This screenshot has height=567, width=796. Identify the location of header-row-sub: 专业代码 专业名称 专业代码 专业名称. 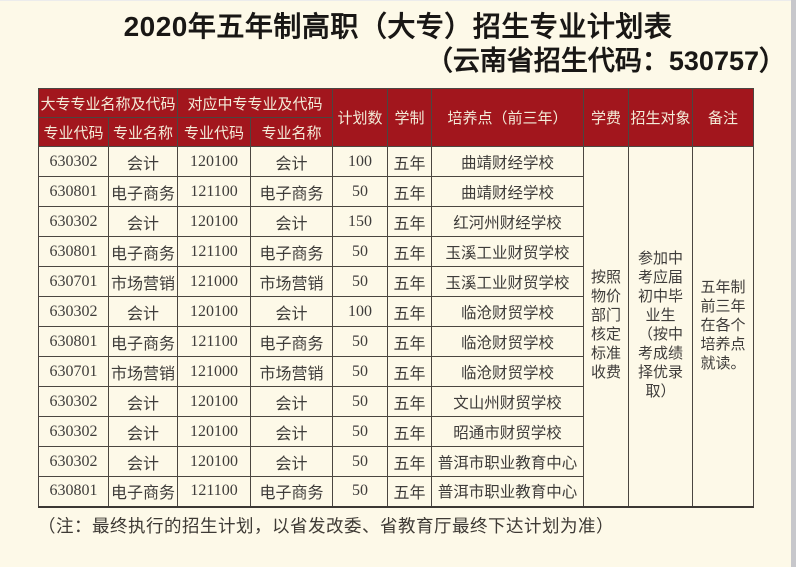
(396, 132).